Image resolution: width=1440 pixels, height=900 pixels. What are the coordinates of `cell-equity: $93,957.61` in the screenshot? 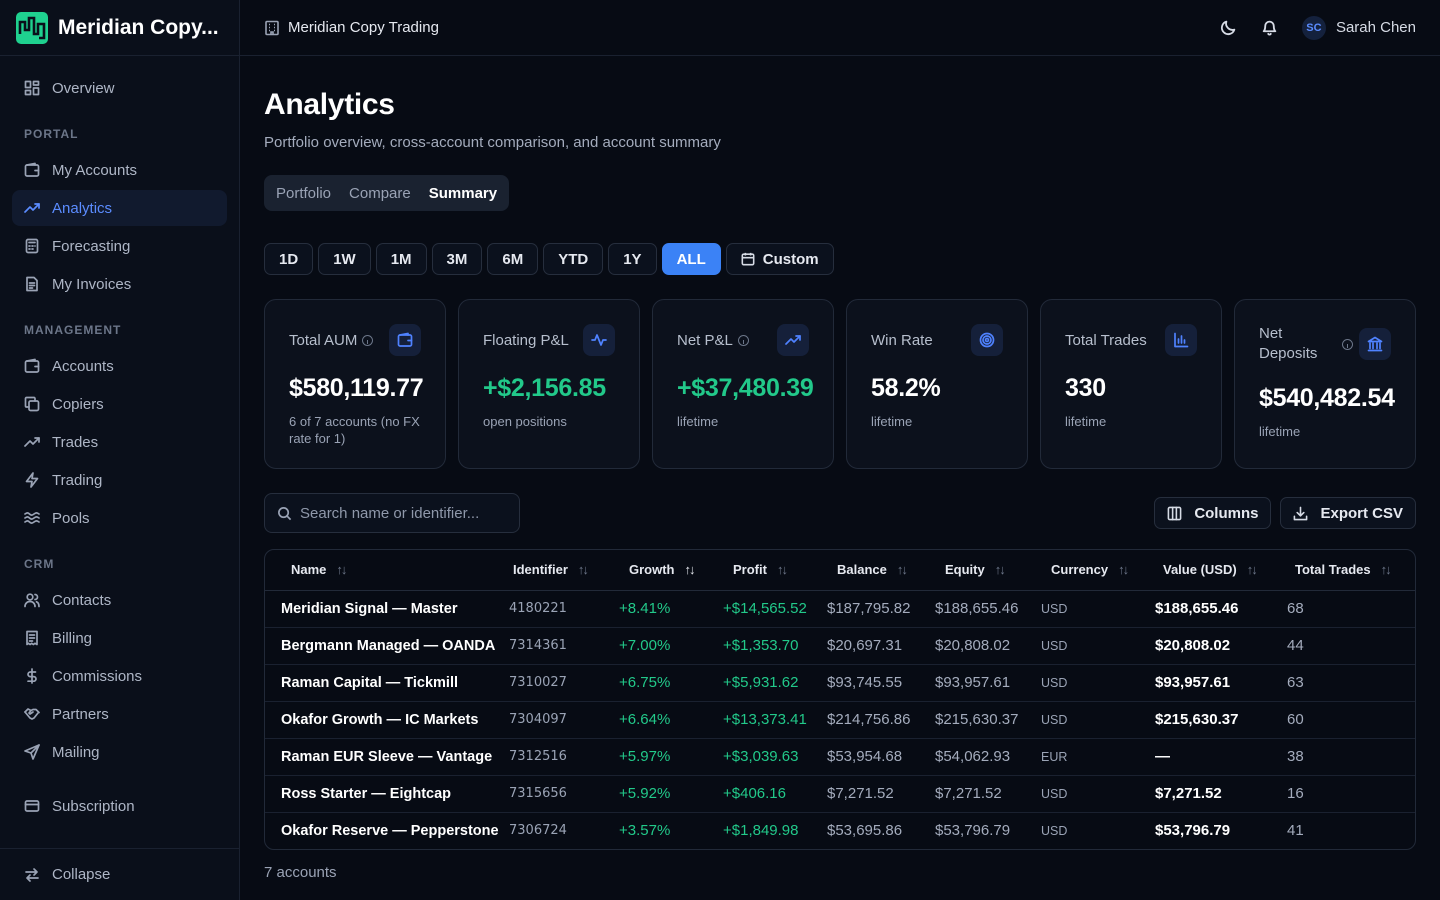 It's located at (972, 683).